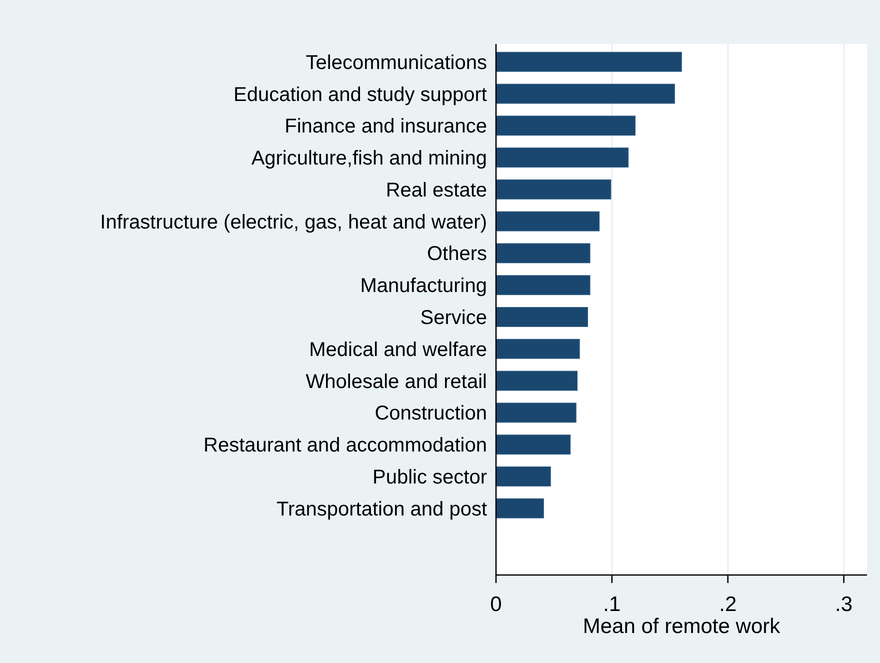 This screenshot has width=880, height=663. I want to click on y-tick-label: Transportation and post, so click(382, 509).